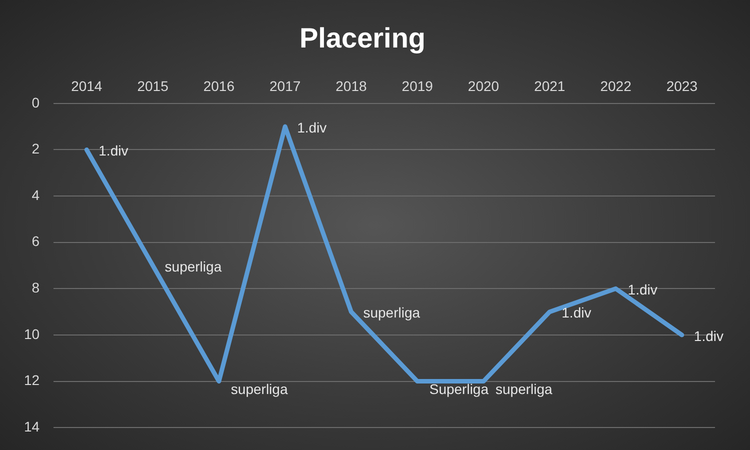 Image resolution: width=750 pixels, height=450 pixels. Describe the element at coordinates (36, 288) in the screenshot. I see `y-tick-label: 8` at that location.